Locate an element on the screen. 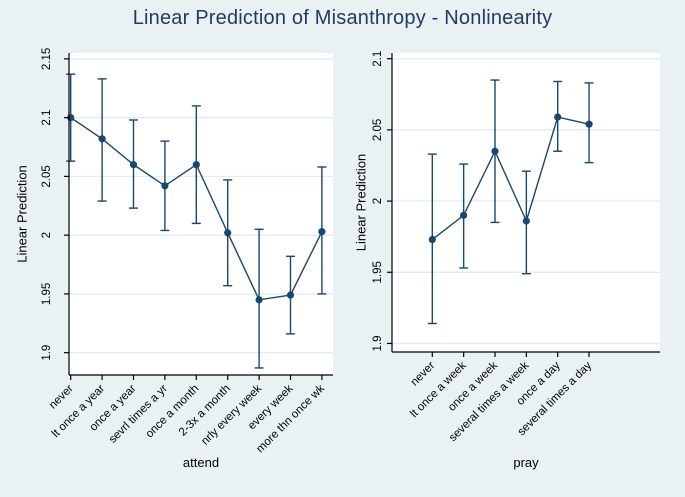  y-tick-label: 2.15 is located at coordinates (47, 59).